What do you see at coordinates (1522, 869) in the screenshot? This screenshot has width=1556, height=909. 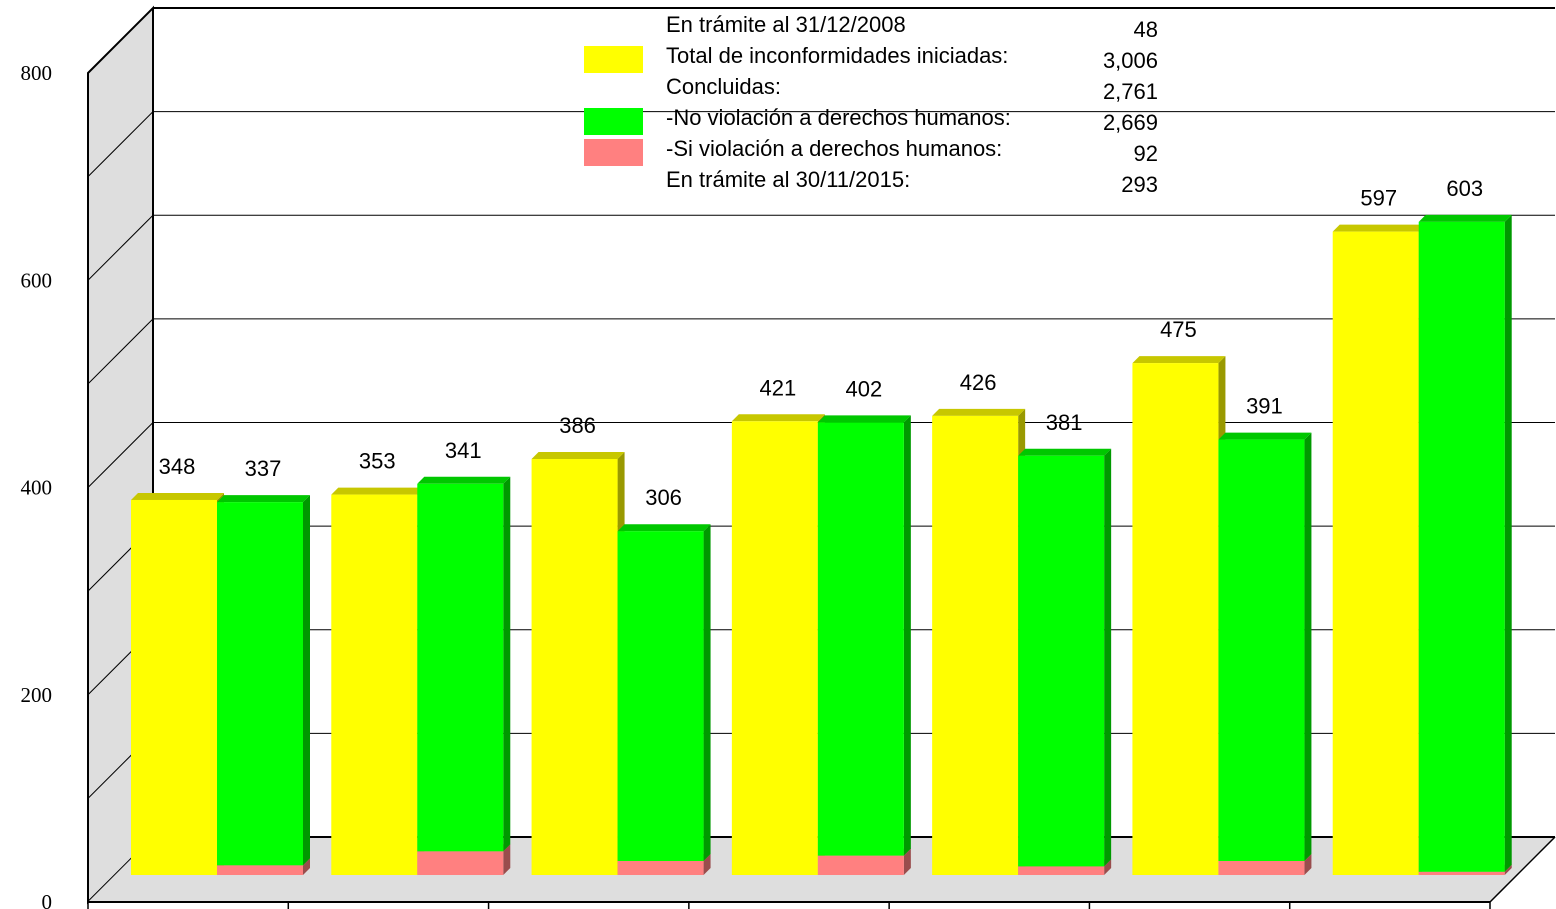 I see `floor-right-edge` at bounding box center [1522, 869].